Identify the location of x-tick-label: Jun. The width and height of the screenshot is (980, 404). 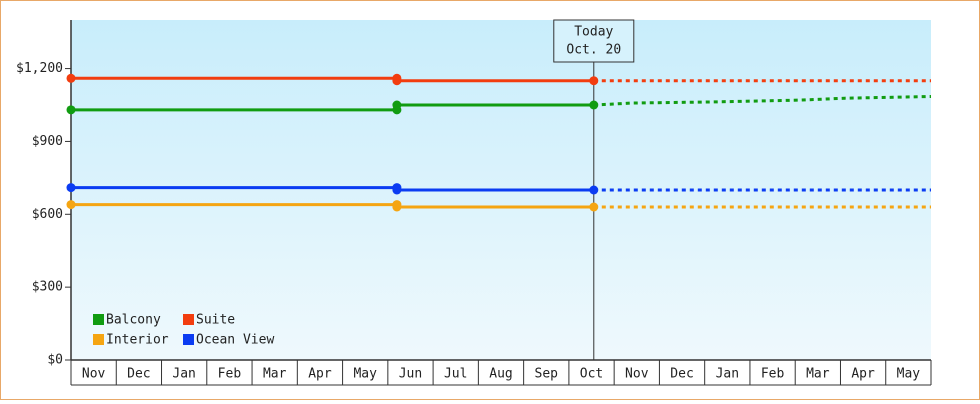
(410, 374).